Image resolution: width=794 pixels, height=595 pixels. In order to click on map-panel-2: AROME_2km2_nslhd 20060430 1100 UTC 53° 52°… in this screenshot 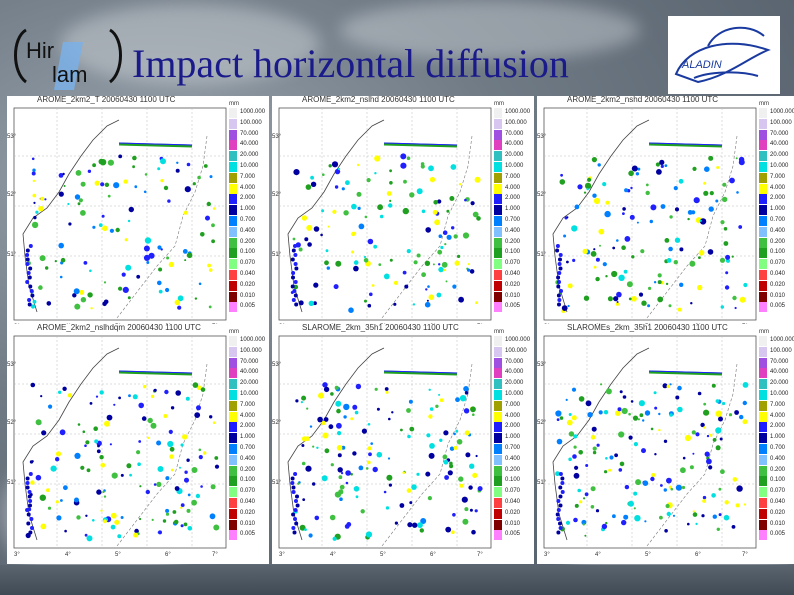, I will do `click(403, 215)`.